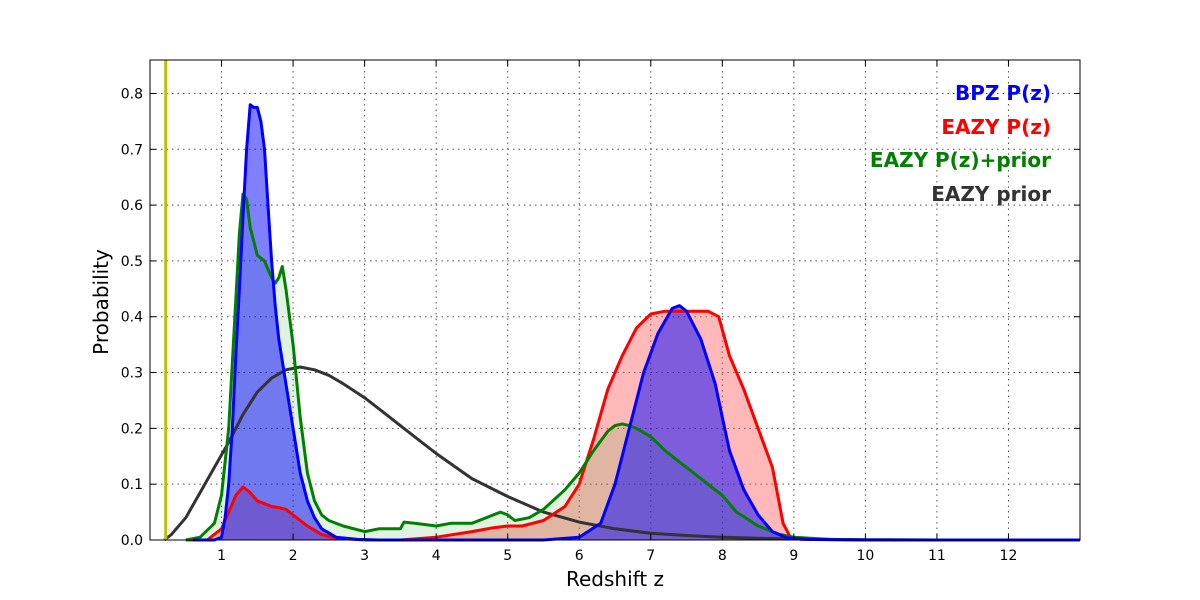 This screenshot has height=600, width=1200. I want to click on y-tick-label: 0.6, so click(132, 206).